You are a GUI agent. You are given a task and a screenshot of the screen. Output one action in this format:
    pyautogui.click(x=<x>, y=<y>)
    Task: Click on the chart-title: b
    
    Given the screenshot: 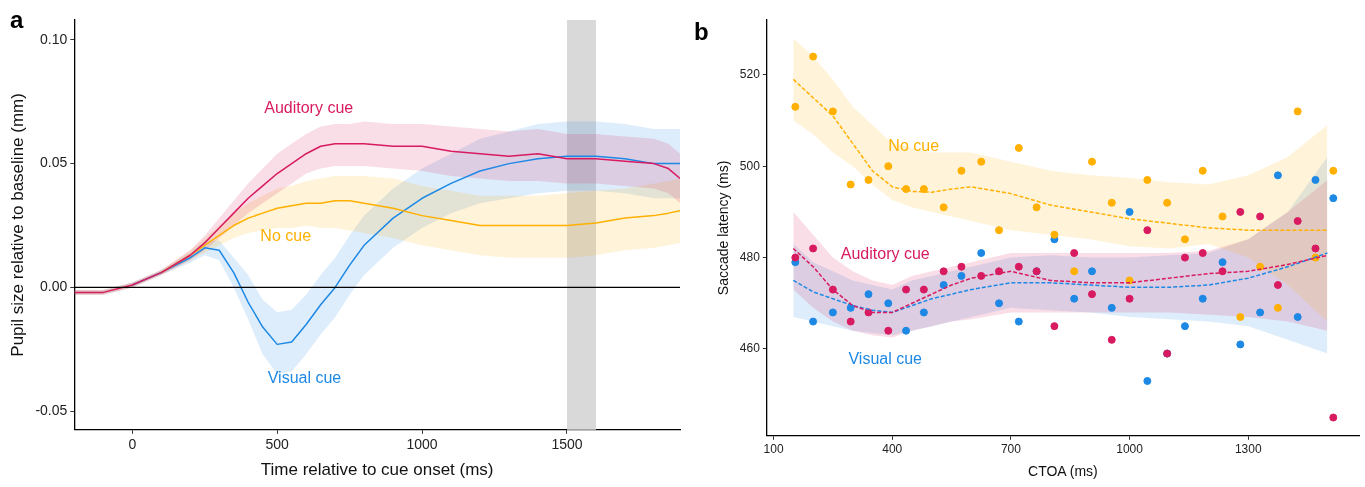 What is the action you would take?
    pyautogui.click(x=701, y=32)
    